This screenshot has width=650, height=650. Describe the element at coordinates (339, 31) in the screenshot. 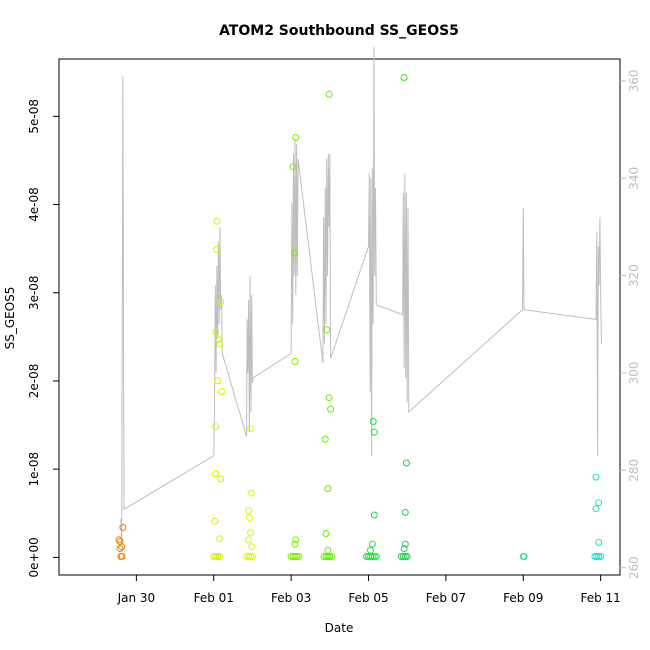

I see `chart-title: ATOM2 Southbound SS_GEOS5` at that location.